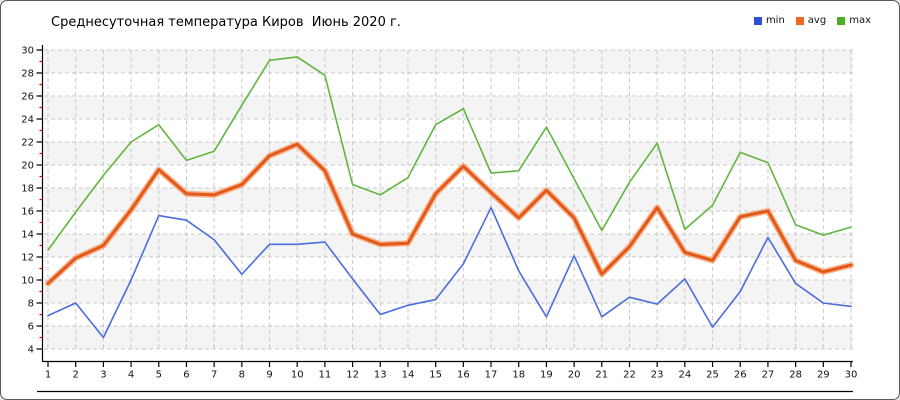  What do you see at coordinates (27, 51) in the screenshot?
I see `y-tick-label: 30` at bounding box center [27, 51].